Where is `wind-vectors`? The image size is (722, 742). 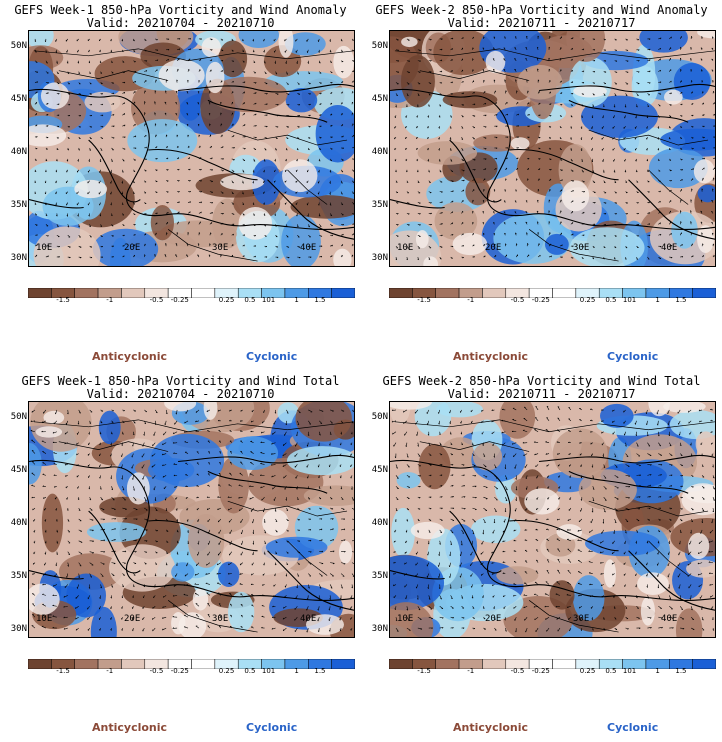 wind-vectors is located at coordinates (553, 519).